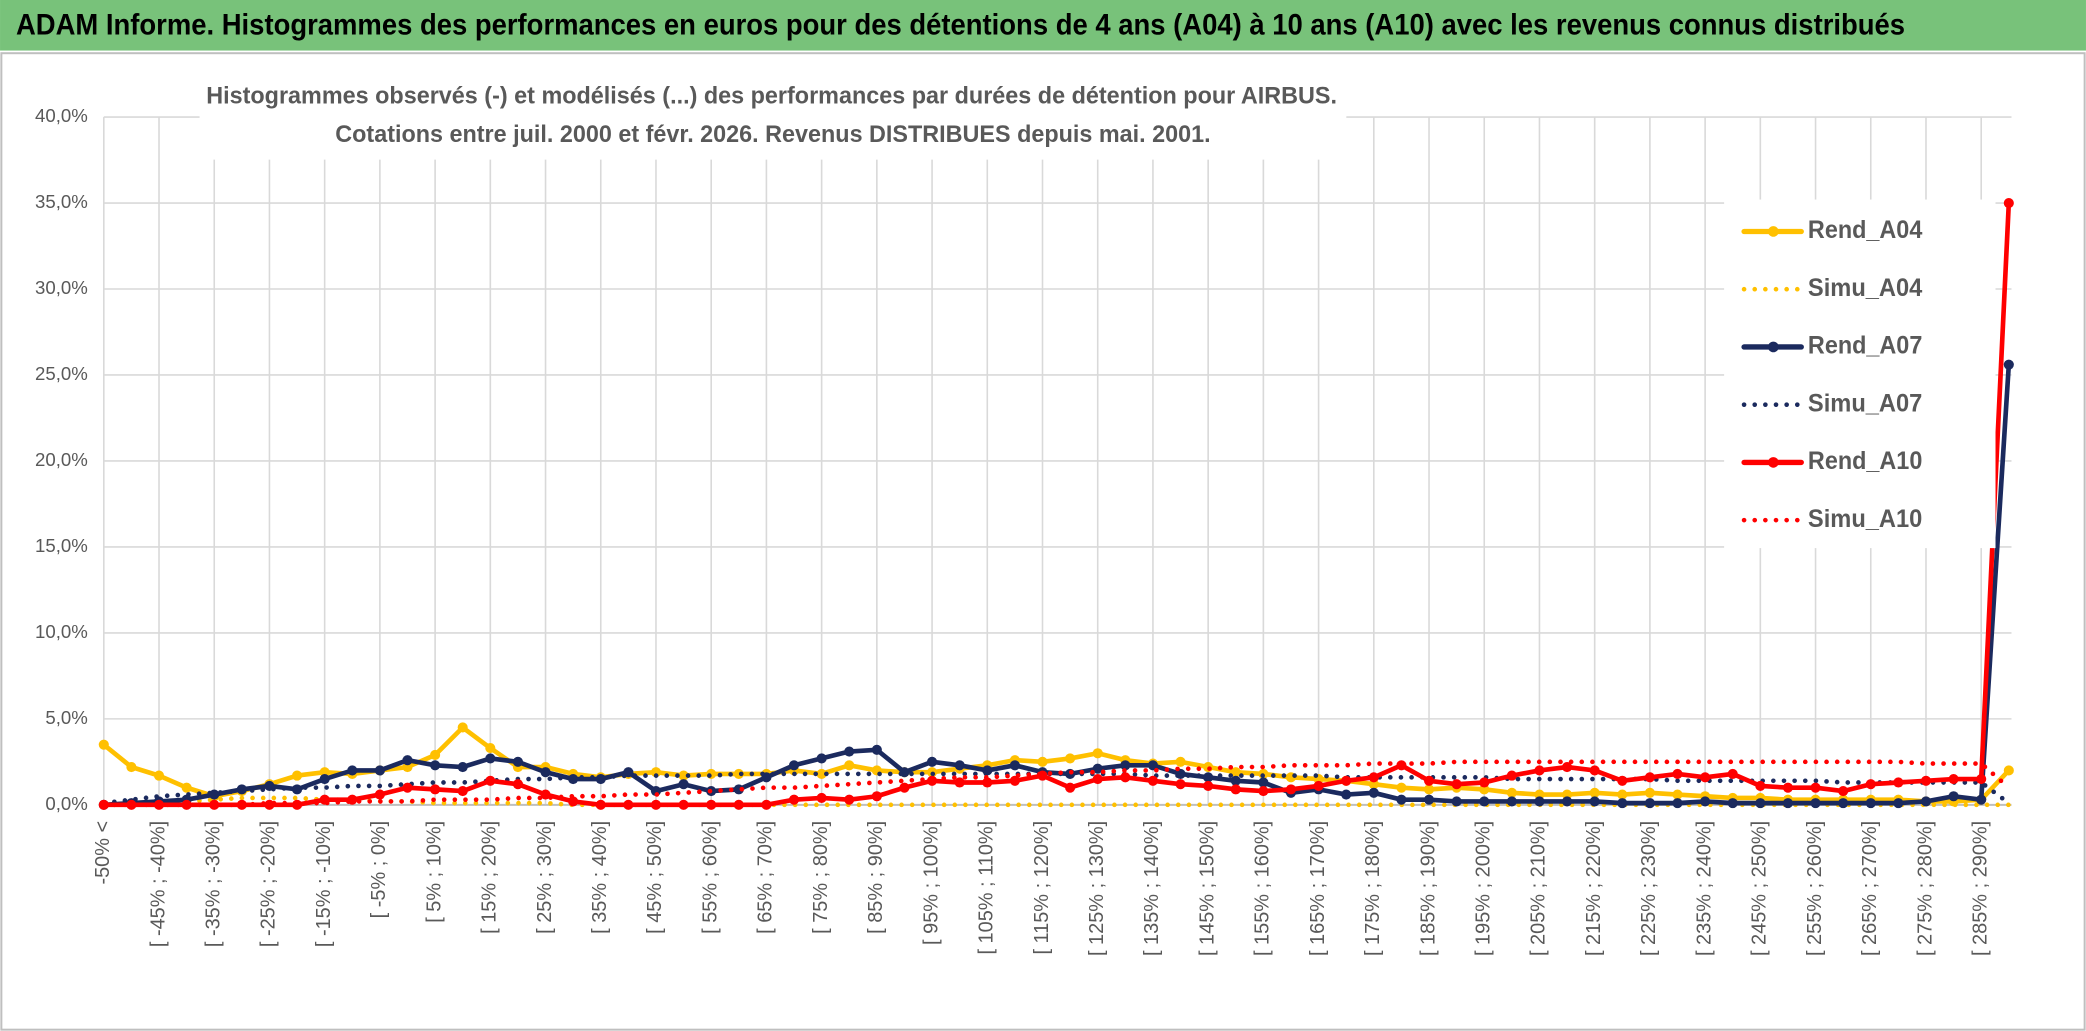 The height and width of the screenshot is (1031, 2086). I want to click on x-tick-label: [ 195% ; 200%], so click(1484, 888).